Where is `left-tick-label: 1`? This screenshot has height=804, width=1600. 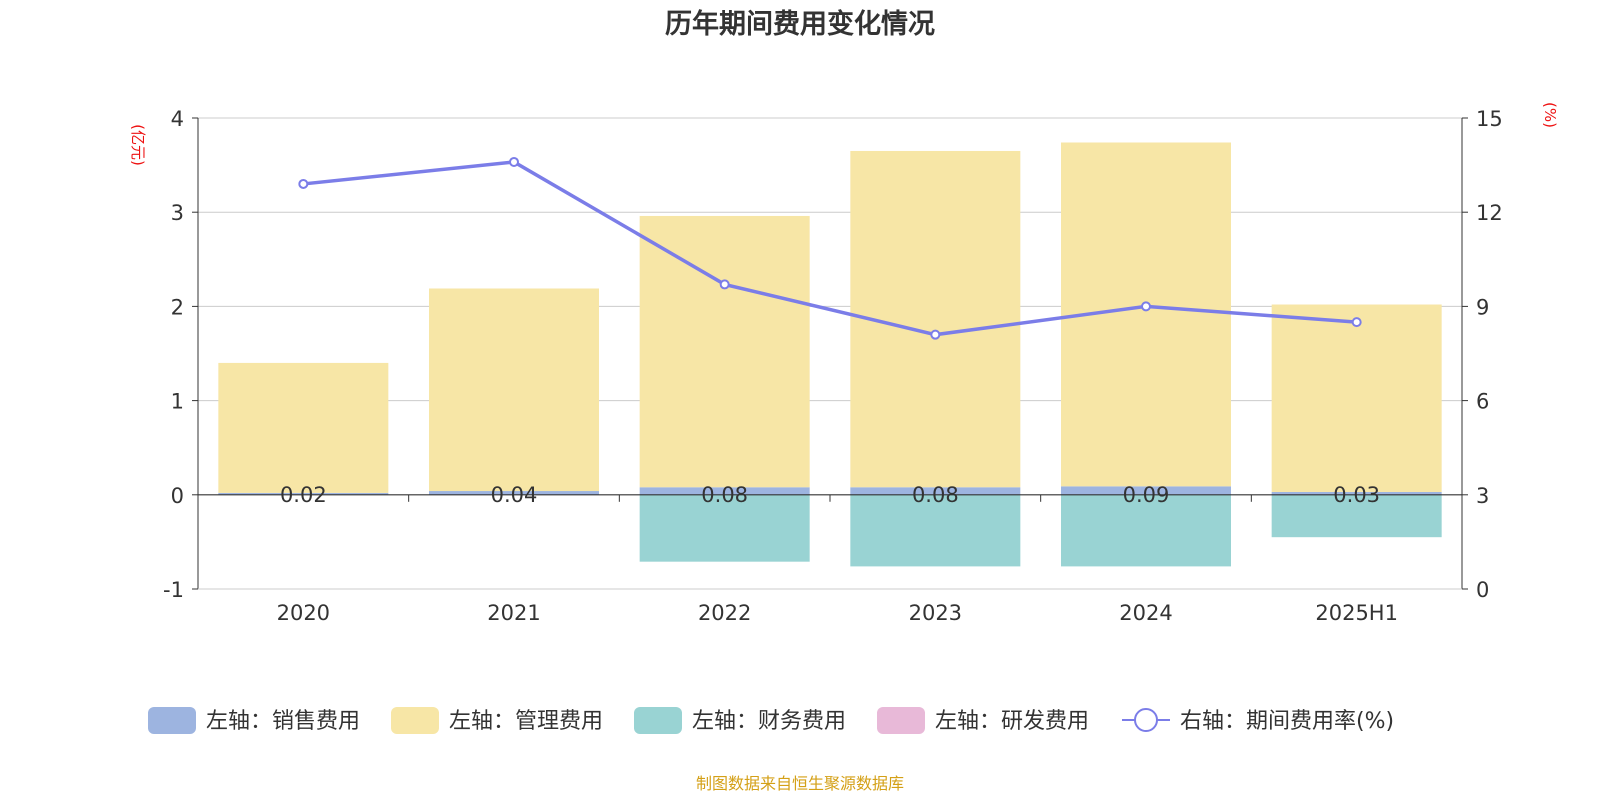 left-tick-label: 1 is located at coordinates (177, 402).